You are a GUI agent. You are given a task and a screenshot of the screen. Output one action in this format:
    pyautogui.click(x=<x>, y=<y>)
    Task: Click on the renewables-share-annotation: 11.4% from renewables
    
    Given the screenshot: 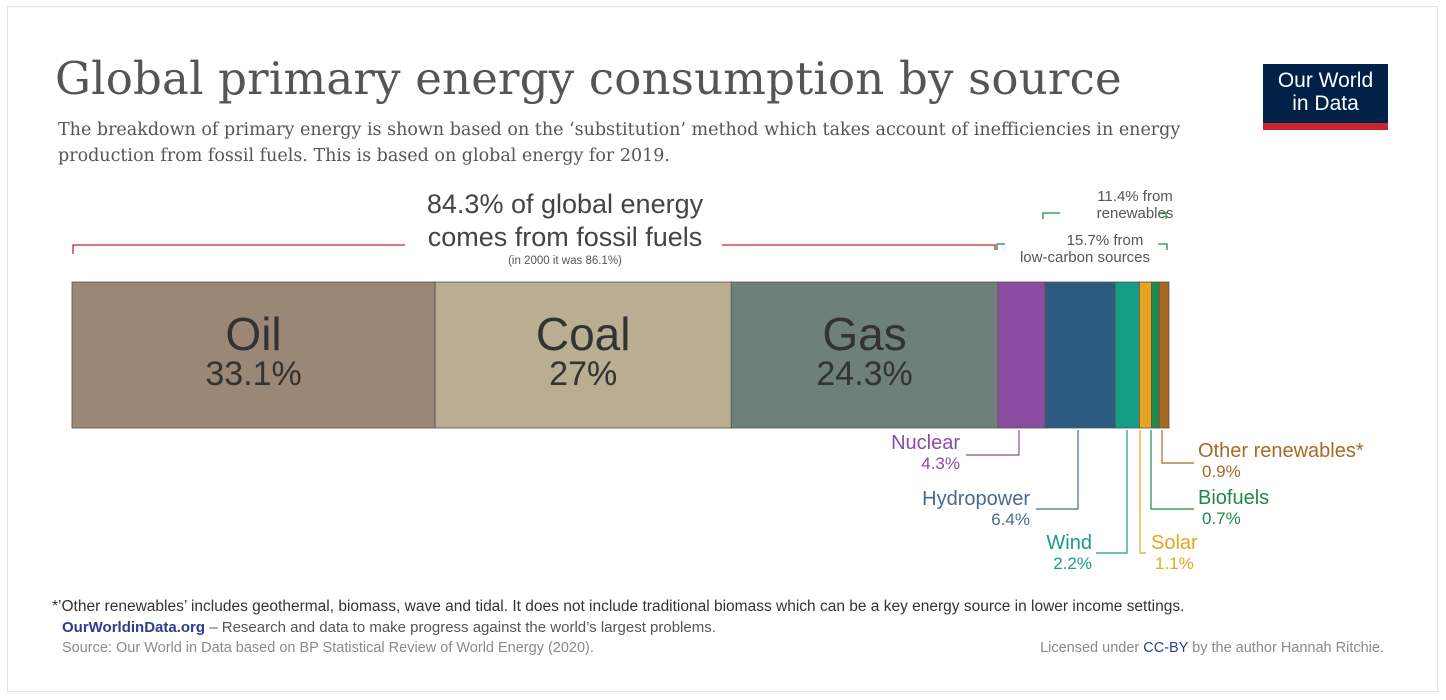 What is the action you would take?
    pyautogui.click(x=1135, y=205)
    